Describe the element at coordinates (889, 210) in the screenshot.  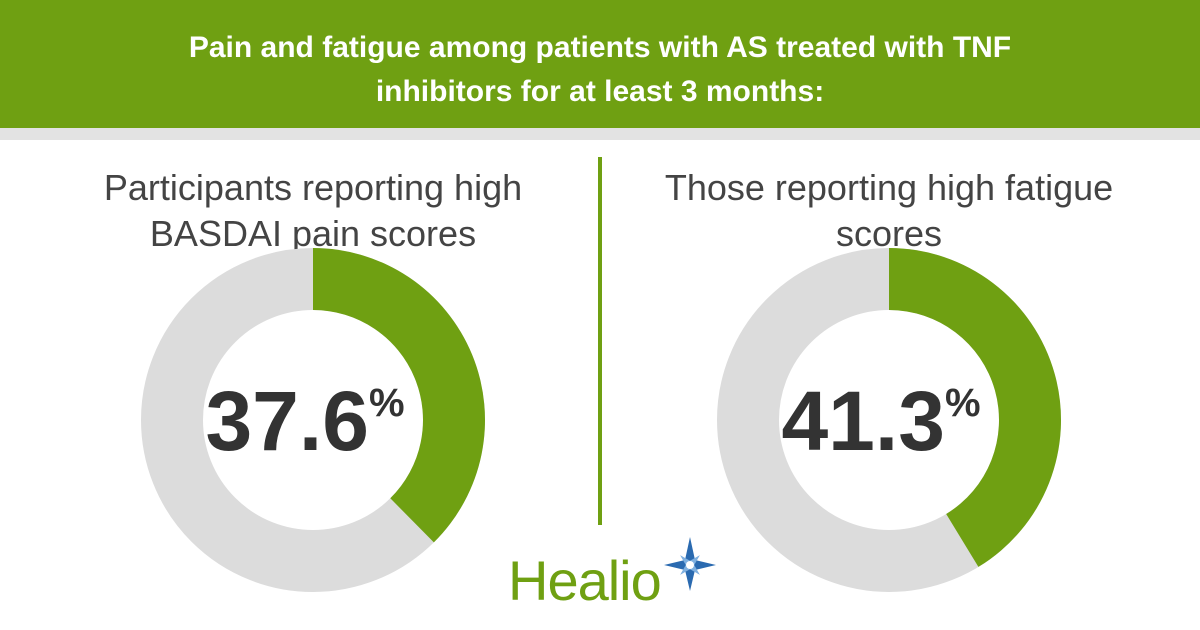
I see `chart-title: Those reporting high fatigue scores` at that location.